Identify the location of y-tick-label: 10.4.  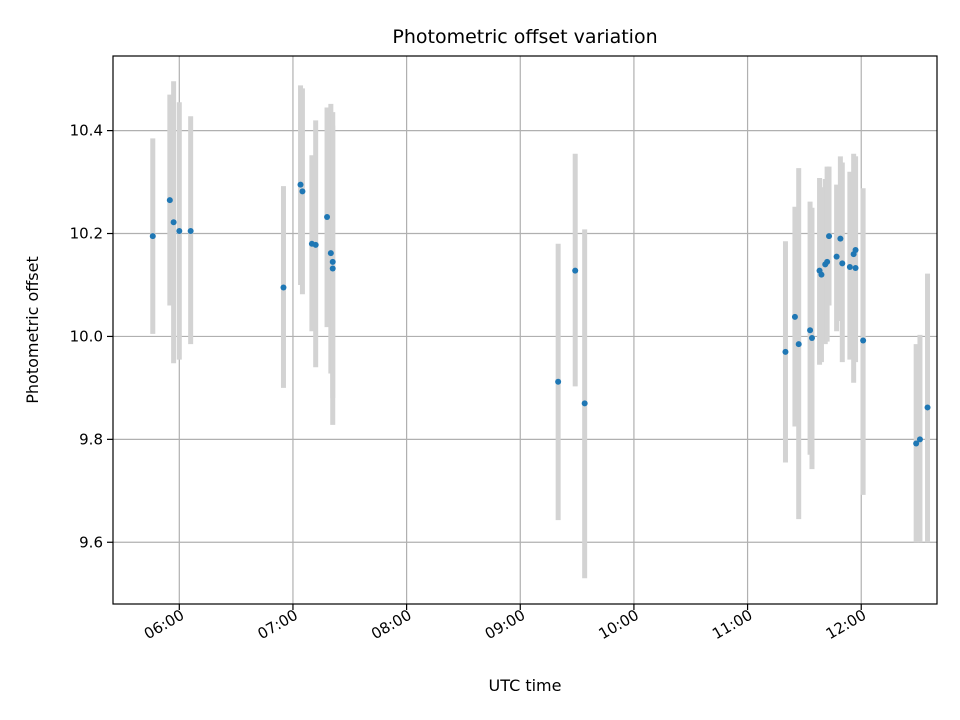
(86, 131).